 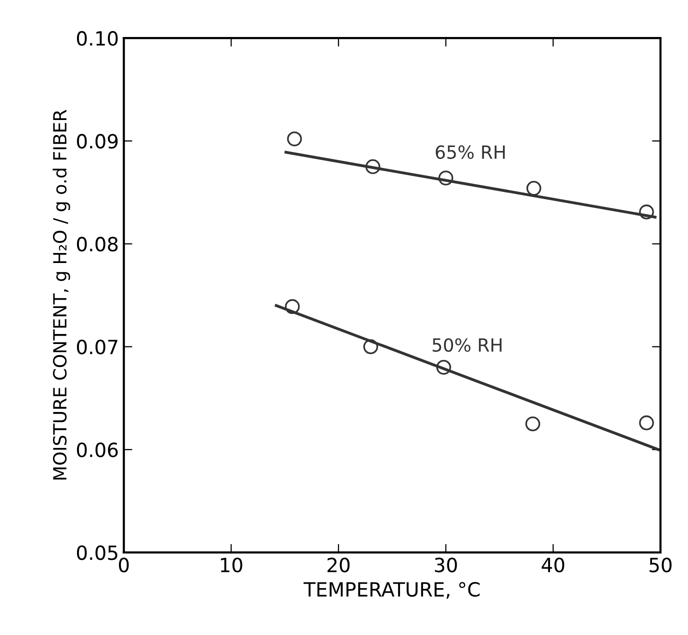 I want to click on y-tick-label: 0.07, so click(x=97, y=347).